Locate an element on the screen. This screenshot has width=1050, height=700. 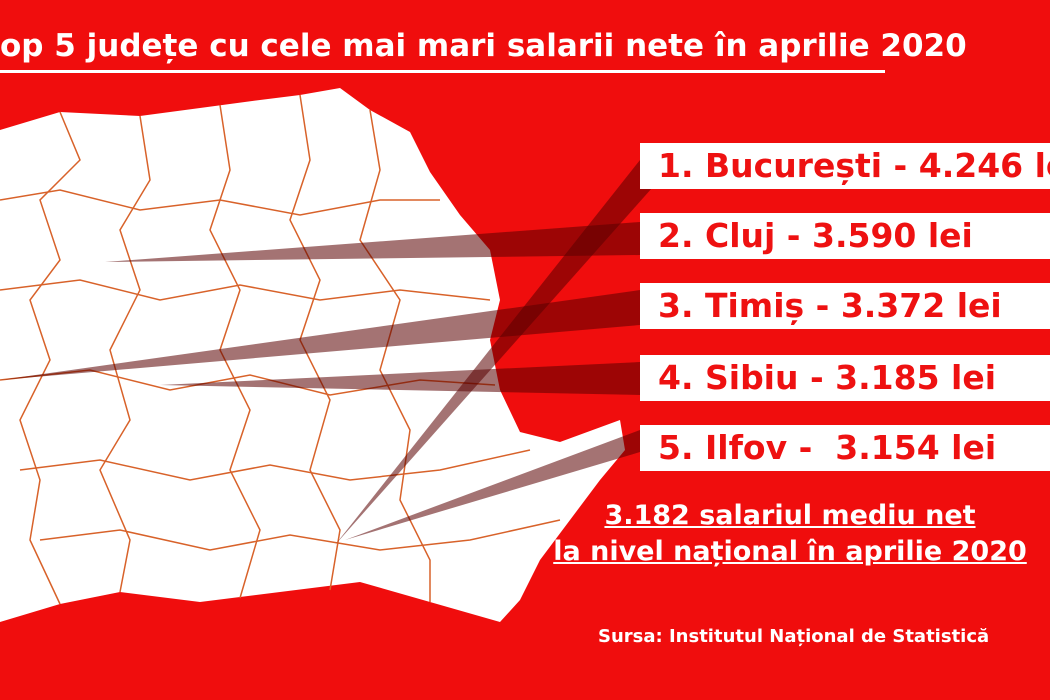
national-average: 3.182 salariul mediu net is located at coordinates (790, 515).